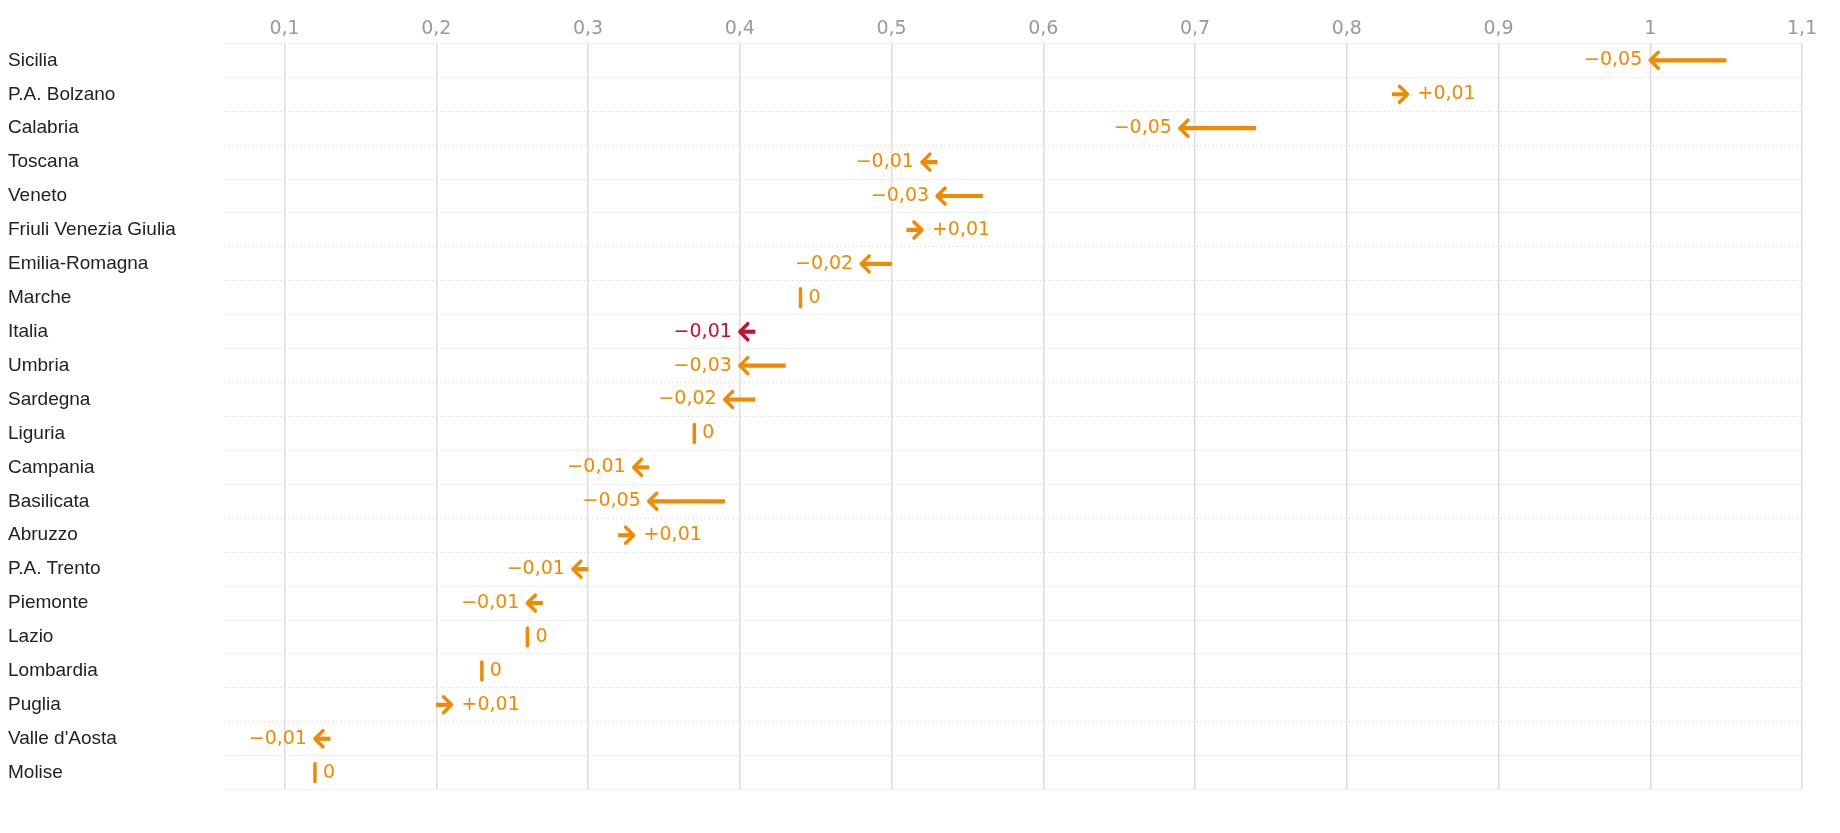 The width and height of the screenshot is (1840, 833). What do you see at coordinates (33, 59) in the screenshot?
I see `y-tick-label: Sicilia` at bounding box center [33, 59].